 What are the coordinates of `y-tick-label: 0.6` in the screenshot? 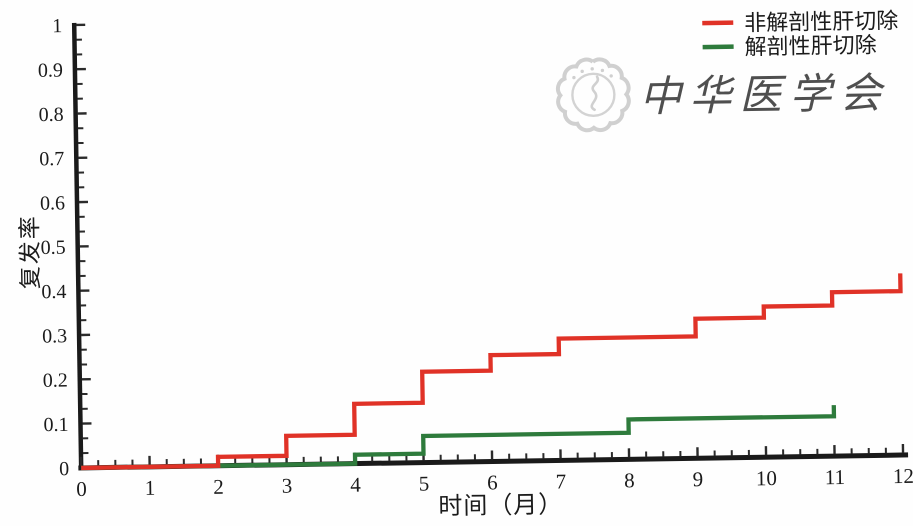 It's located at (52, 203).